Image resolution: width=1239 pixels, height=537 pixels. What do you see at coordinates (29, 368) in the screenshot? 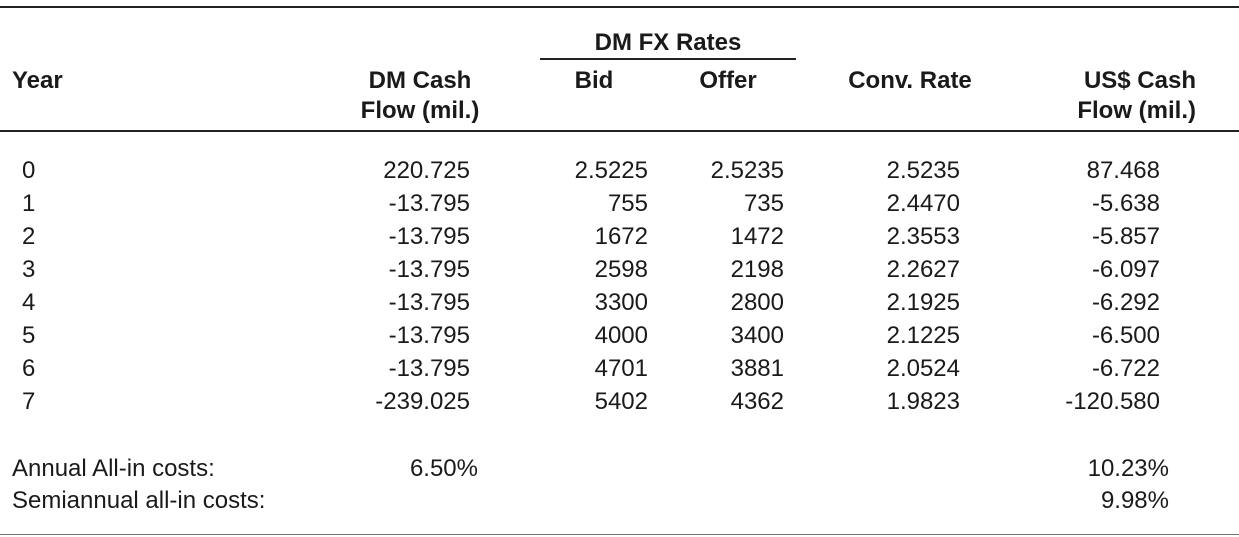
I see `year-cell: 6` at bounding box center [29, 368].